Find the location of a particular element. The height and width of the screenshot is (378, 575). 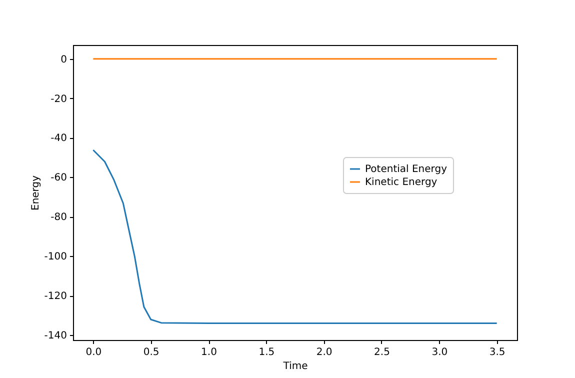

x-tick-label: 2.5 is located at coordinates (382, 352).